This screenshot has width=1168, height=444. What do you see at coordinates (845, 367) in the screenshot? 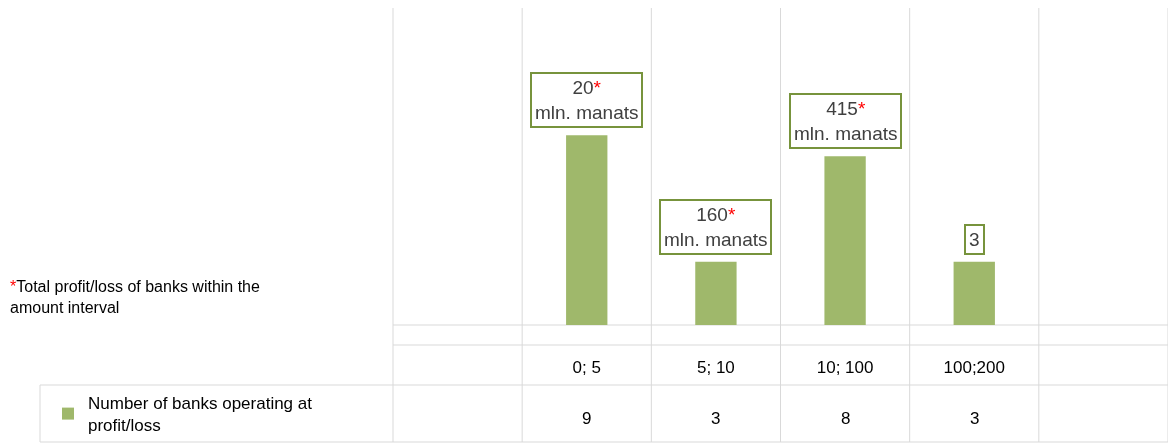
I see `x-tick-label: 10; 100` at bounding box center [845, 367].